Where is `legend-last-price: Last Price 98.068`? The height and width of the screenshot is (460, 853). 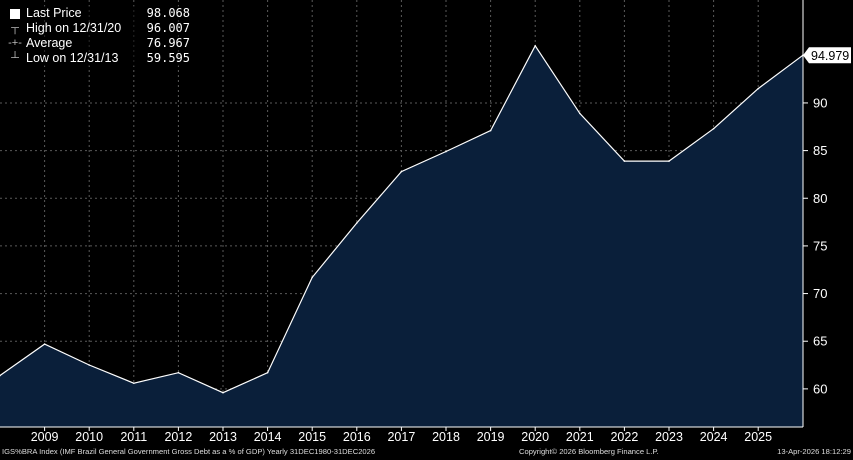
legend-last-price: Last Price 98.068 is located at coordinates (99, 13).